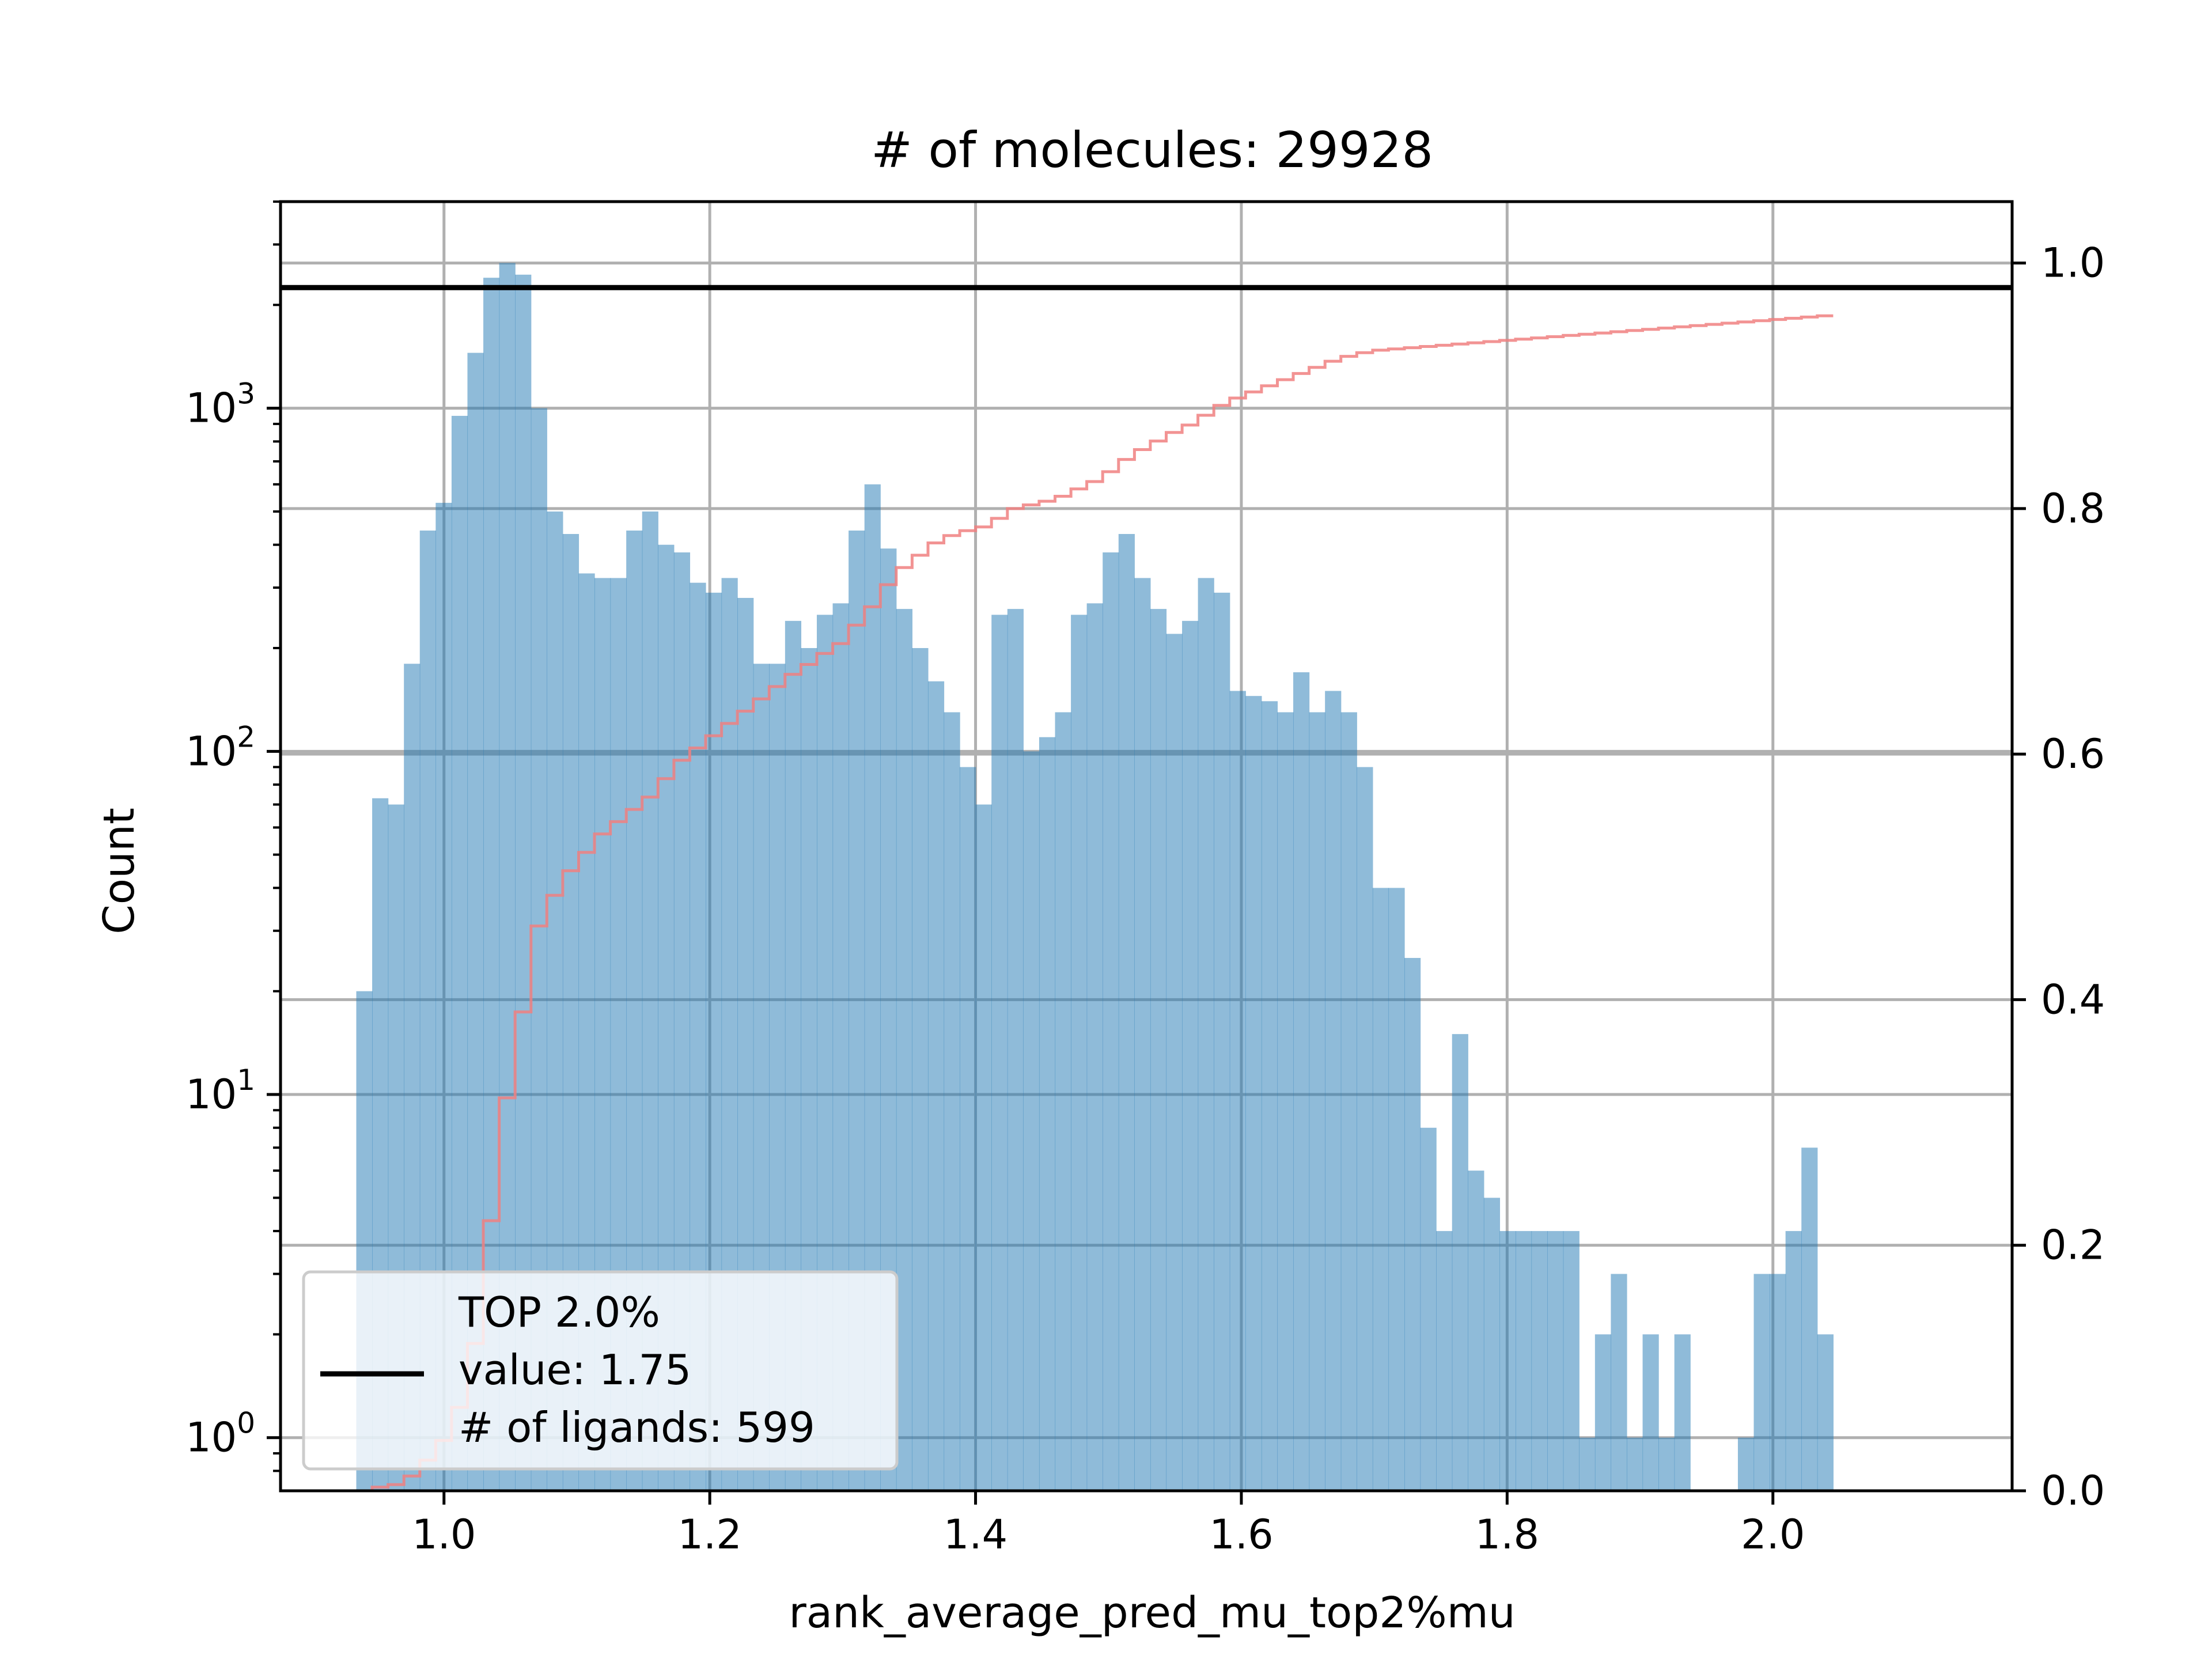  What do you see at coordinates (220, 1434) in the screenshot?
I see `y-tick-label: 10⁰` at bounding box center [220, 1434].